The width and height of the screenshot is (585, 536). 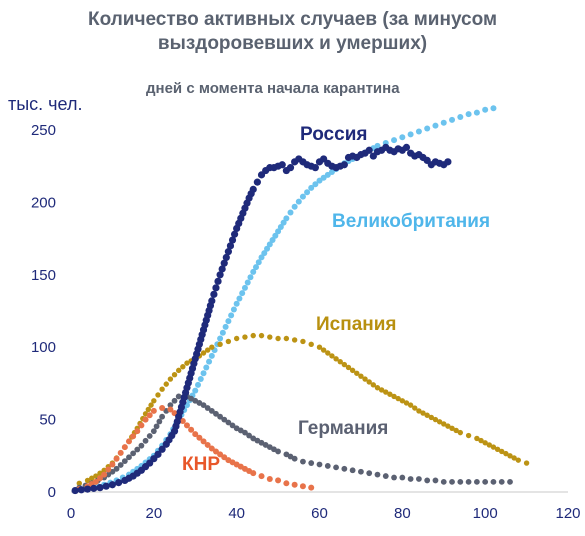 What do you see at coordinates (292, 43) in the screenshot?
I see `chart-title-line-2: выздоровевших и умерших)` at bounding box center [292, 43].